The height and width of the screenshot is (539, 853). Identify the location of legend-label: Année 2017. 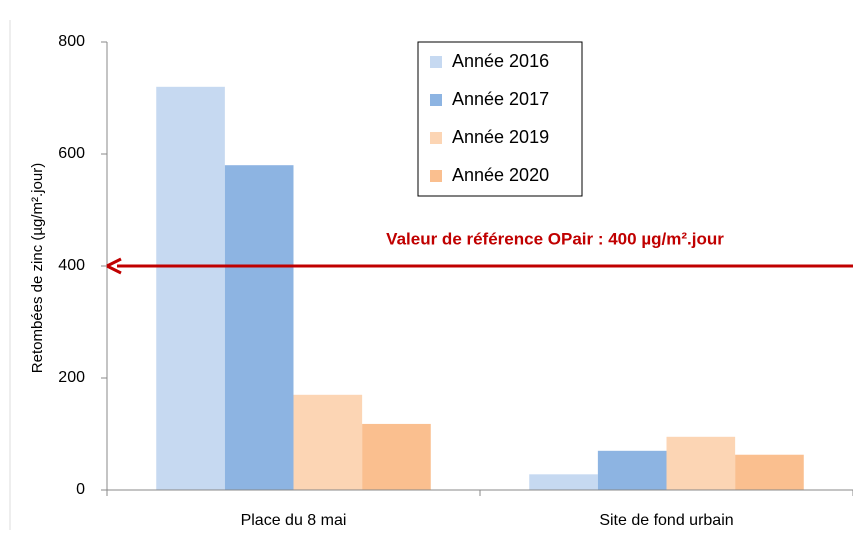
(500, 99).